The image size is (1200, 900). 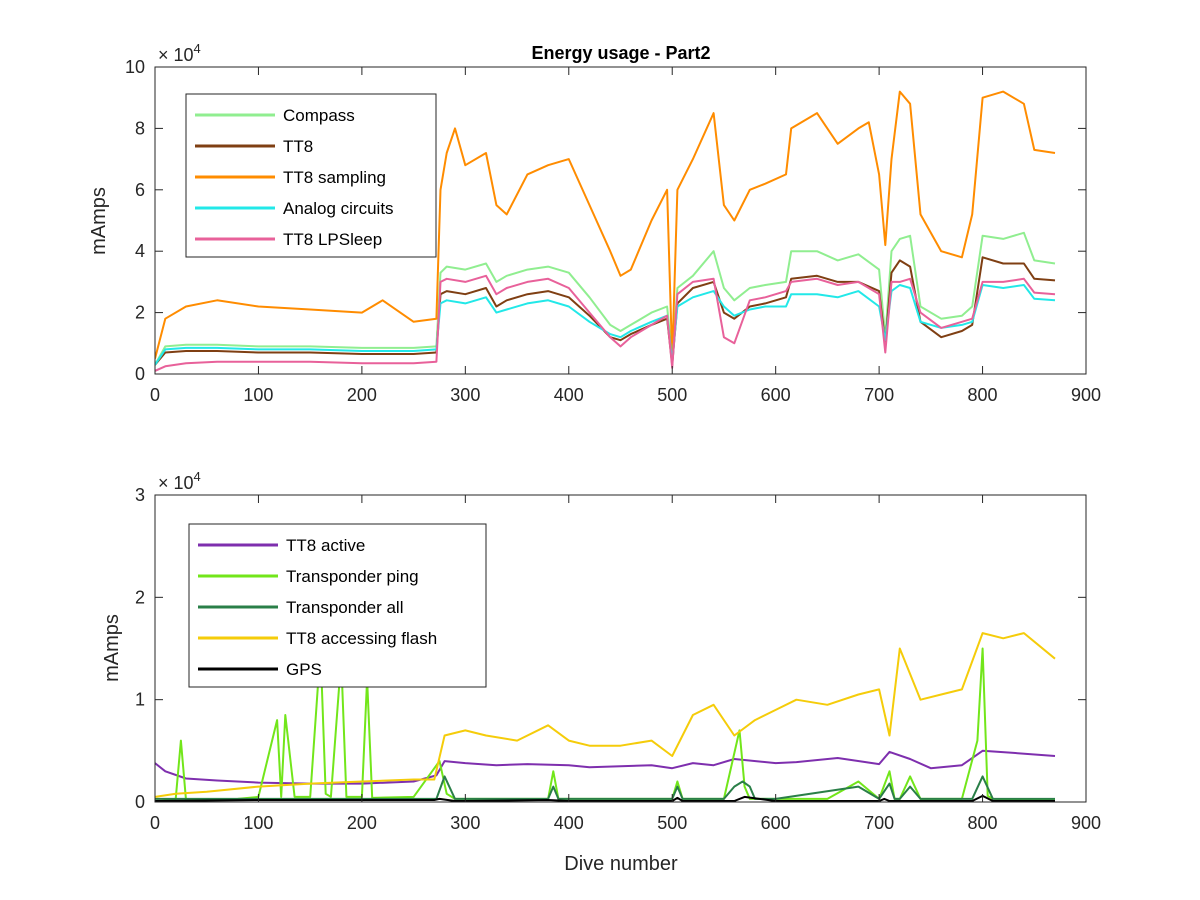 I want to click on legend-label: Analog circuits, so click(x=338, y=208).